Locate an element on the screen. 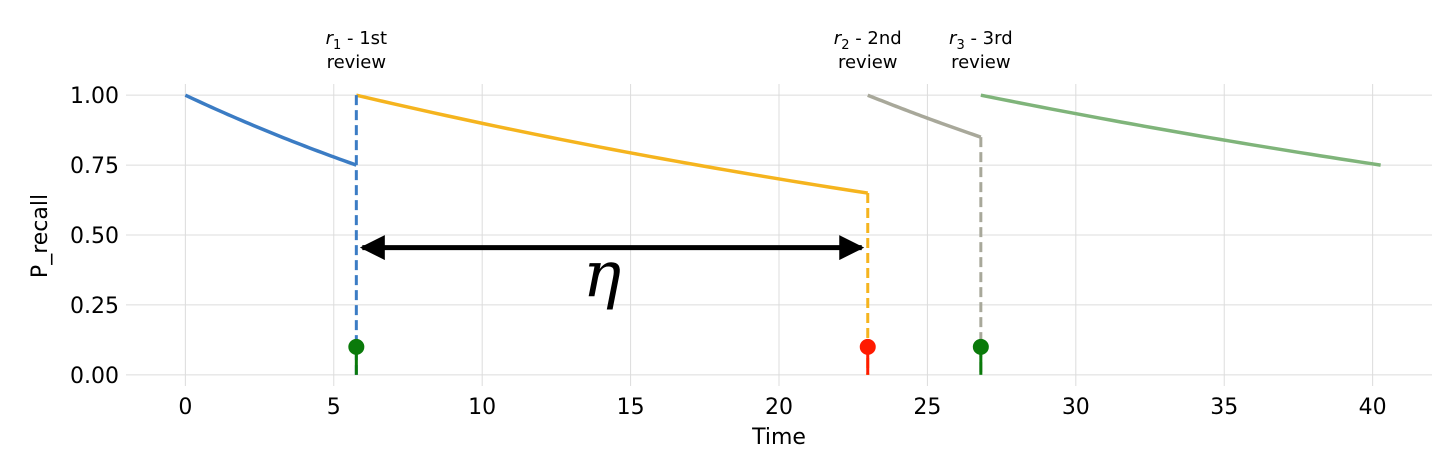 The image size is (1447, 454). interval-annotation: η is located at coordinates (612, 273).